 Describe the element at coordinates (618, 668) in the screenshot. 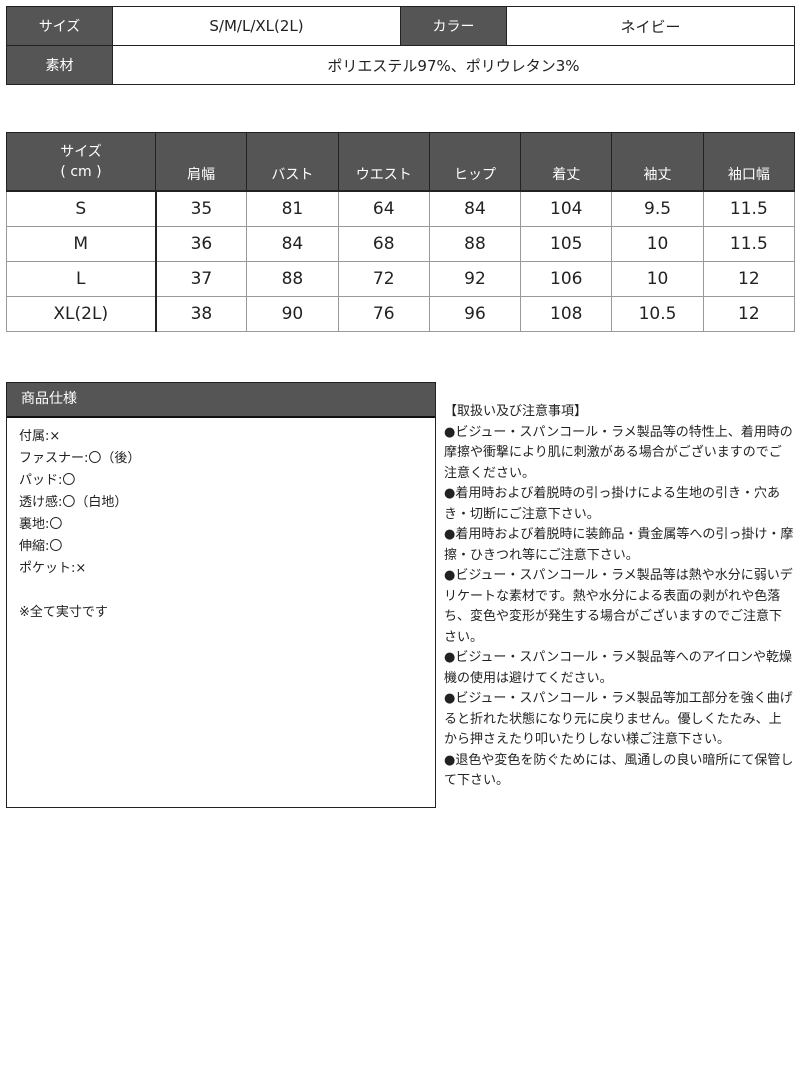

I see `care-note-item: ●ビジュー・スパンコール・ラメ製品等へのアイロンや乾燥機の使用は避けてください。` at that location.